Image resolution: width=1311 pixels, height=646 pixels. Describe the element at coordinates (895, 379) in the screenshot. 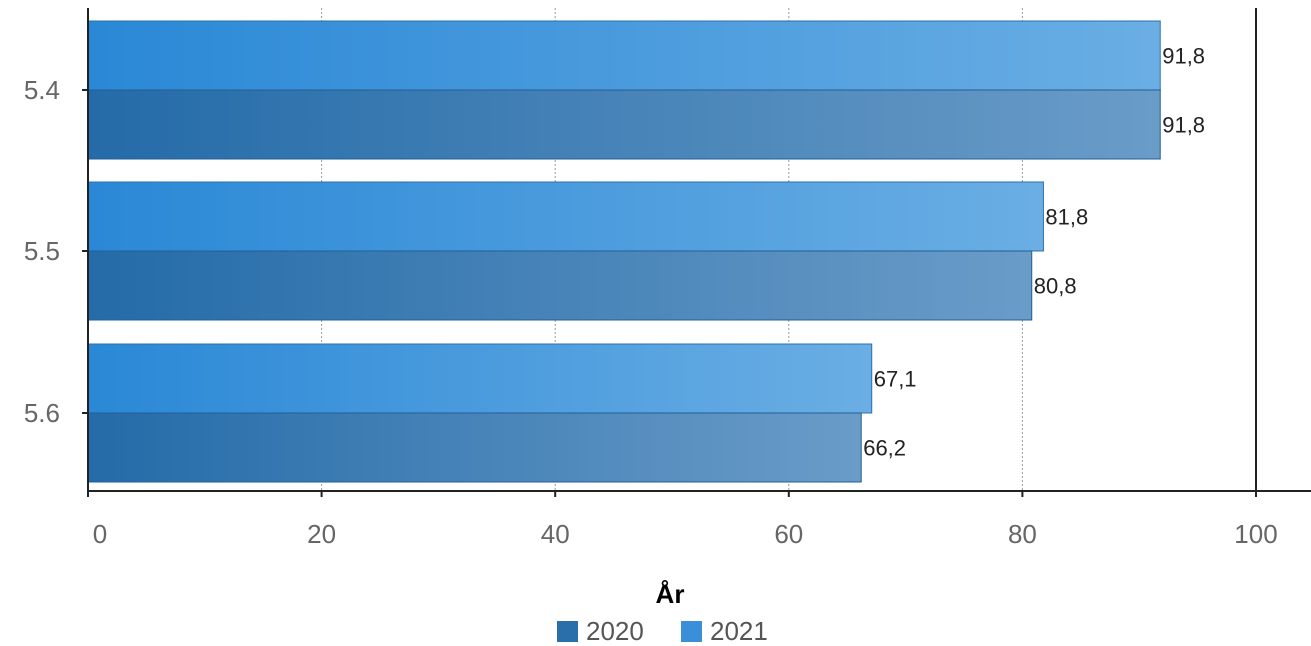

I see `value-label-2021-5.6: 67,1` at that location.